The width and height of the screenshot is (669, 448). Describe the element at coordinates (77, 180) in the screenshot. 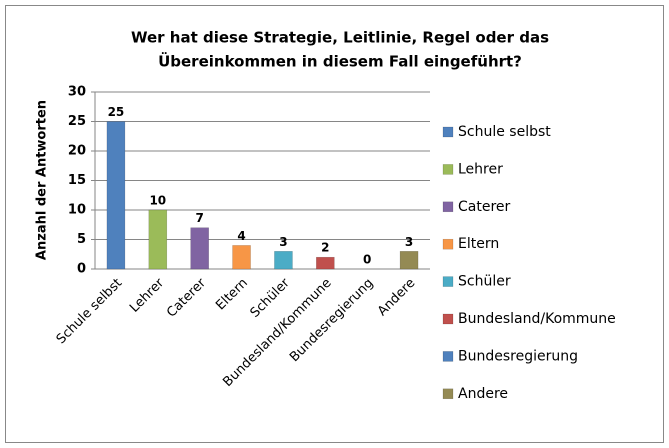

I see `y-tick-label: 15` at that location.